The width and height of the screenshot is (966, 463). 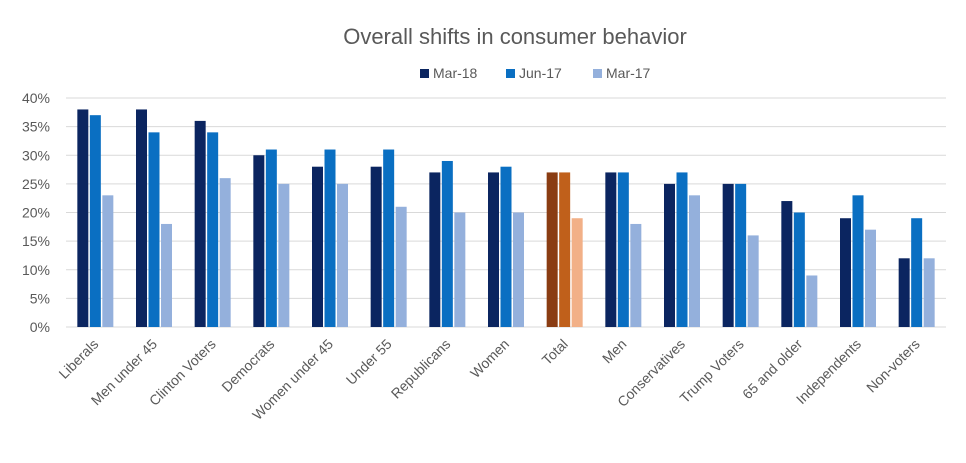 What do you see at coordinates (577, 272) in the screenshot?
I see `bar-mar-17-total` at bounding box center [577, 272].